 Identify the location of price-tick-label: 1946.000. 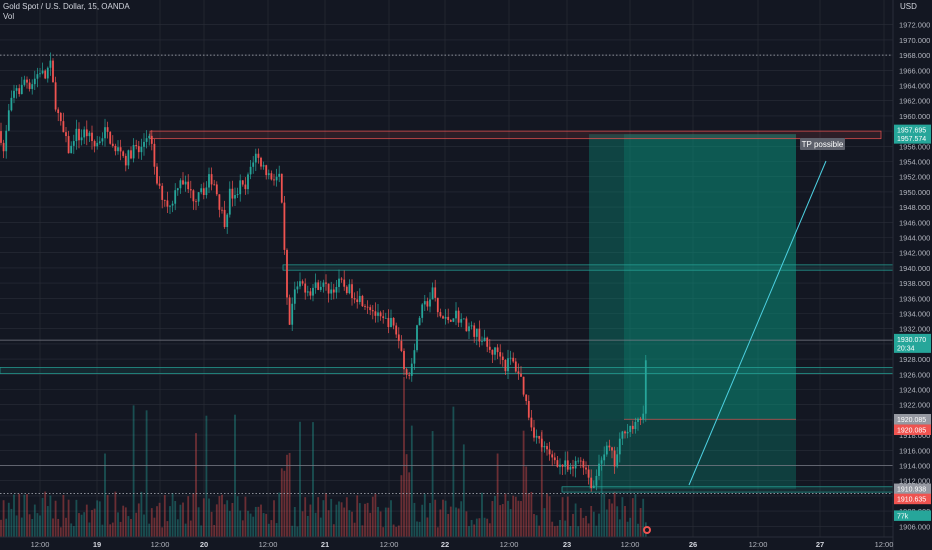
(914, 222).